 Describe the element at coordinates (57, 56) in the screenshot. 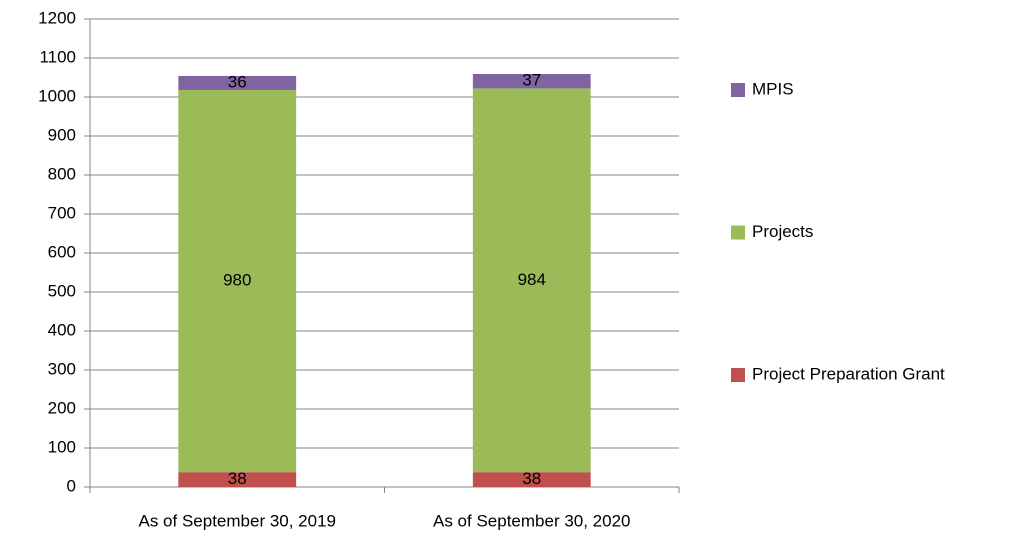

I see `y-tick-label: 1100` at that location.